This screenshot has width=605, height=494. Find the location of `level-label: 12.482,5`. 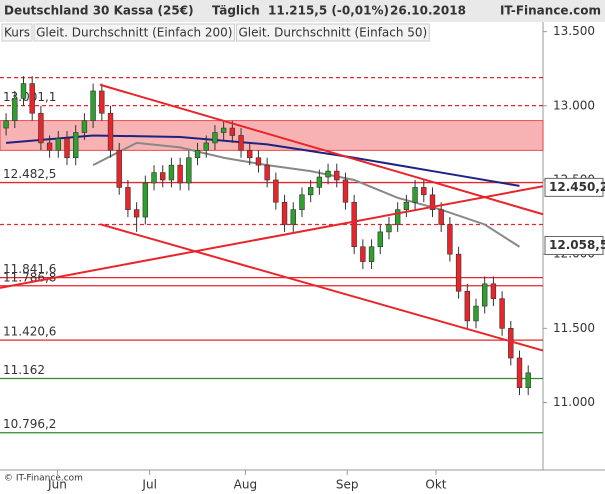

level-label: 12.482,5 is located at coordinates (29, 174).